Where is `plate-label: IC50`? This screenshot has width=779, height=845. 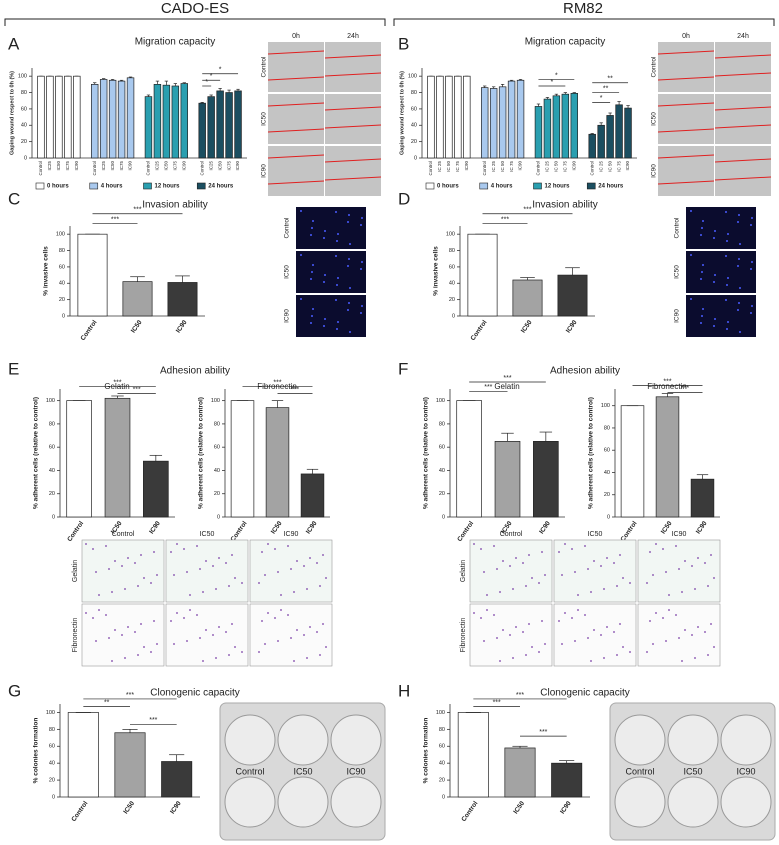 plate-label: IC50 is located at coordinates (692, 771).